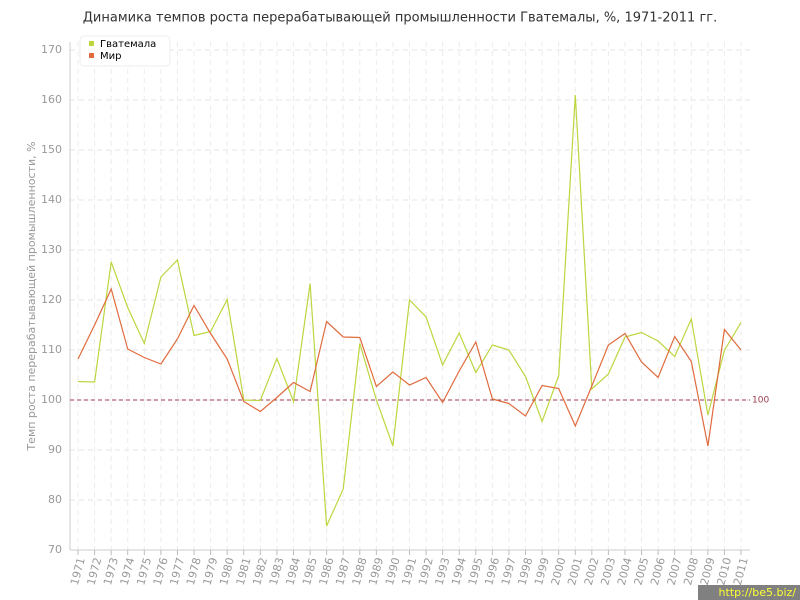 Image resolution: width=800 pixels, height=600 pixels. I want to click on reference-label: 100, so click(760, 401).